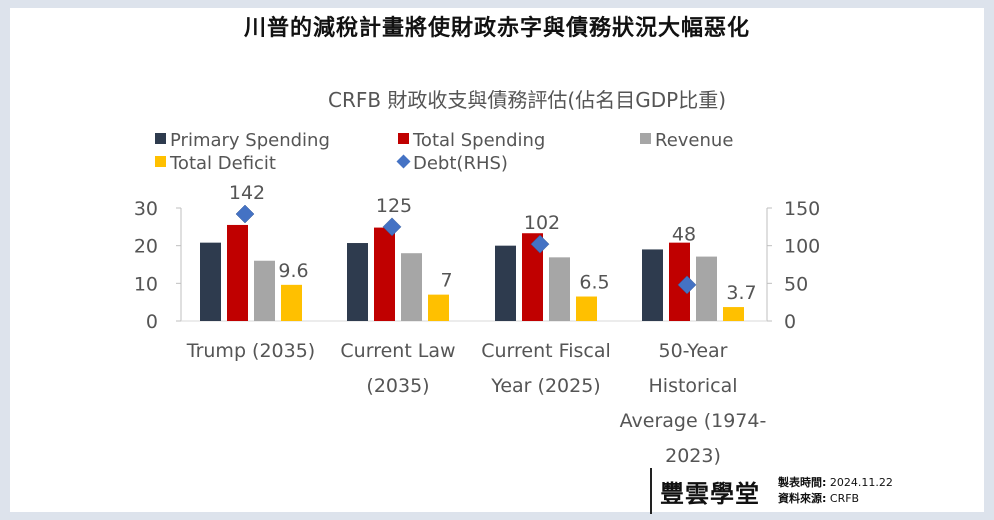 Image resolution: width=994 pixels, height=520 pixels. What do you see at coordinates (496, 28) in the screenshot?
I see `page-title: 川普的減稅計畫將使財政赤字與債務狀況大幅惡化` at bounding box center [496, 28].